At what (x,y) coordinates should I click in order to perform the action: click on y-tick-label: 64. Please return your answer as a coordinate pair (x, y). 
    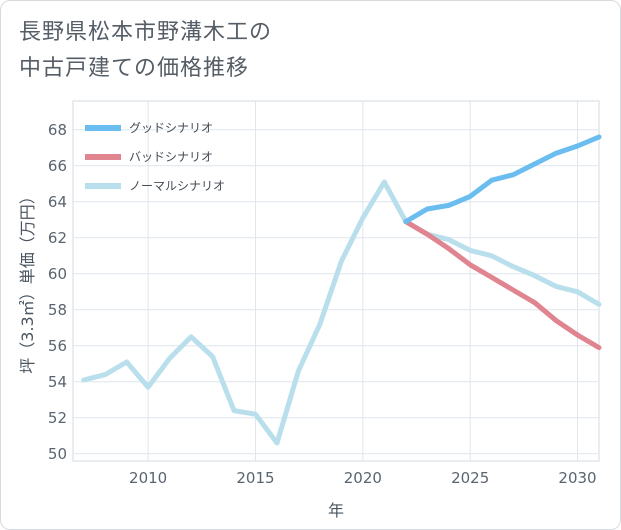
    Looking at the image, I should click on (57, 202).